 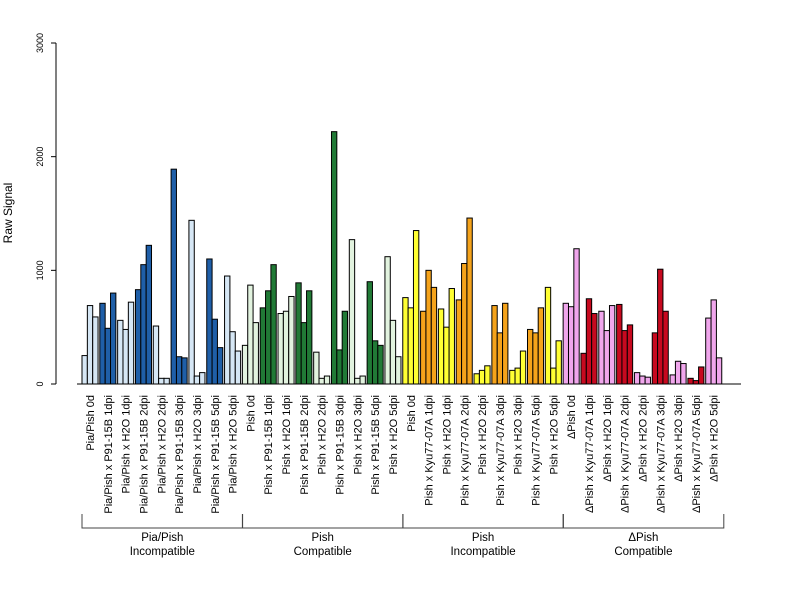 I want to click on group-label-line2: Incompatible, so click(x=482, y=552).